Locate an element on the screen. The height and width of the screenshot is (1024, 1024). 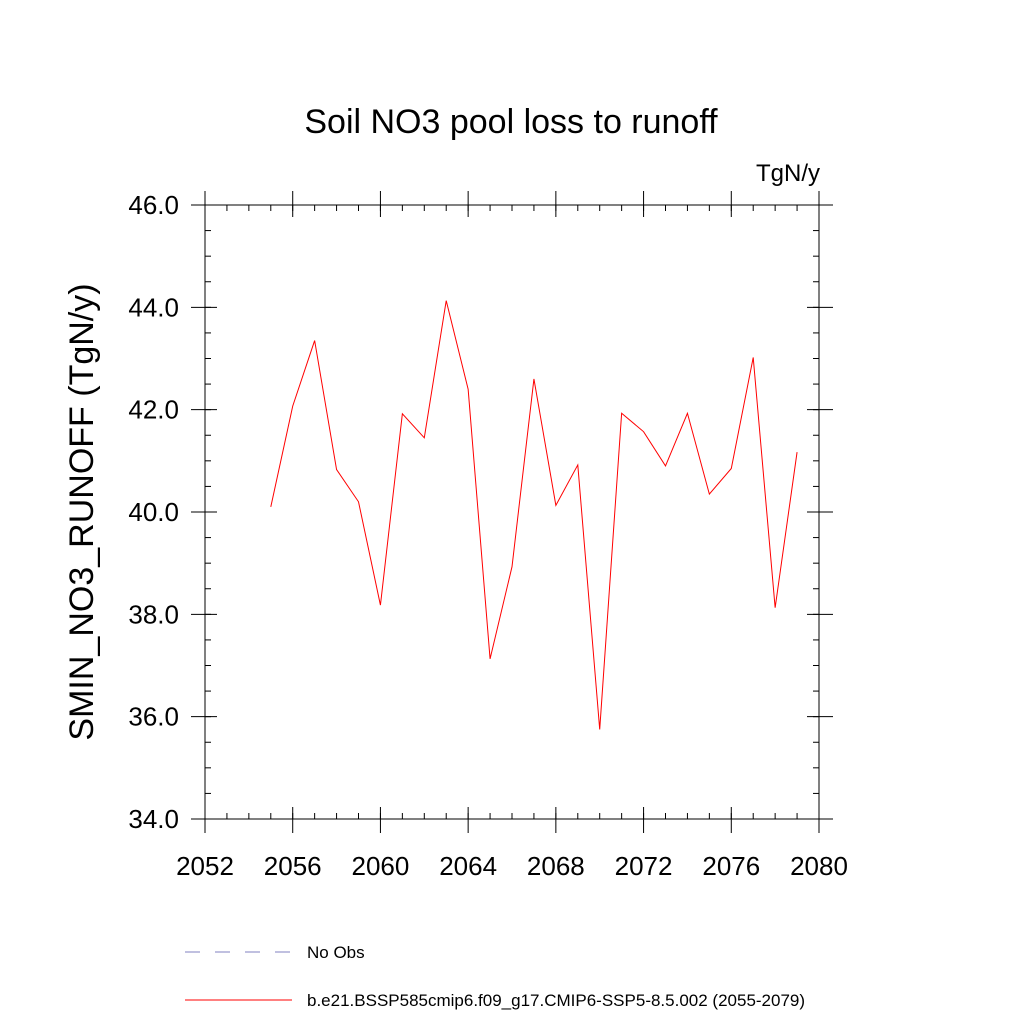
y-tick-label: 42.0 is located at coordinates (153, 410).